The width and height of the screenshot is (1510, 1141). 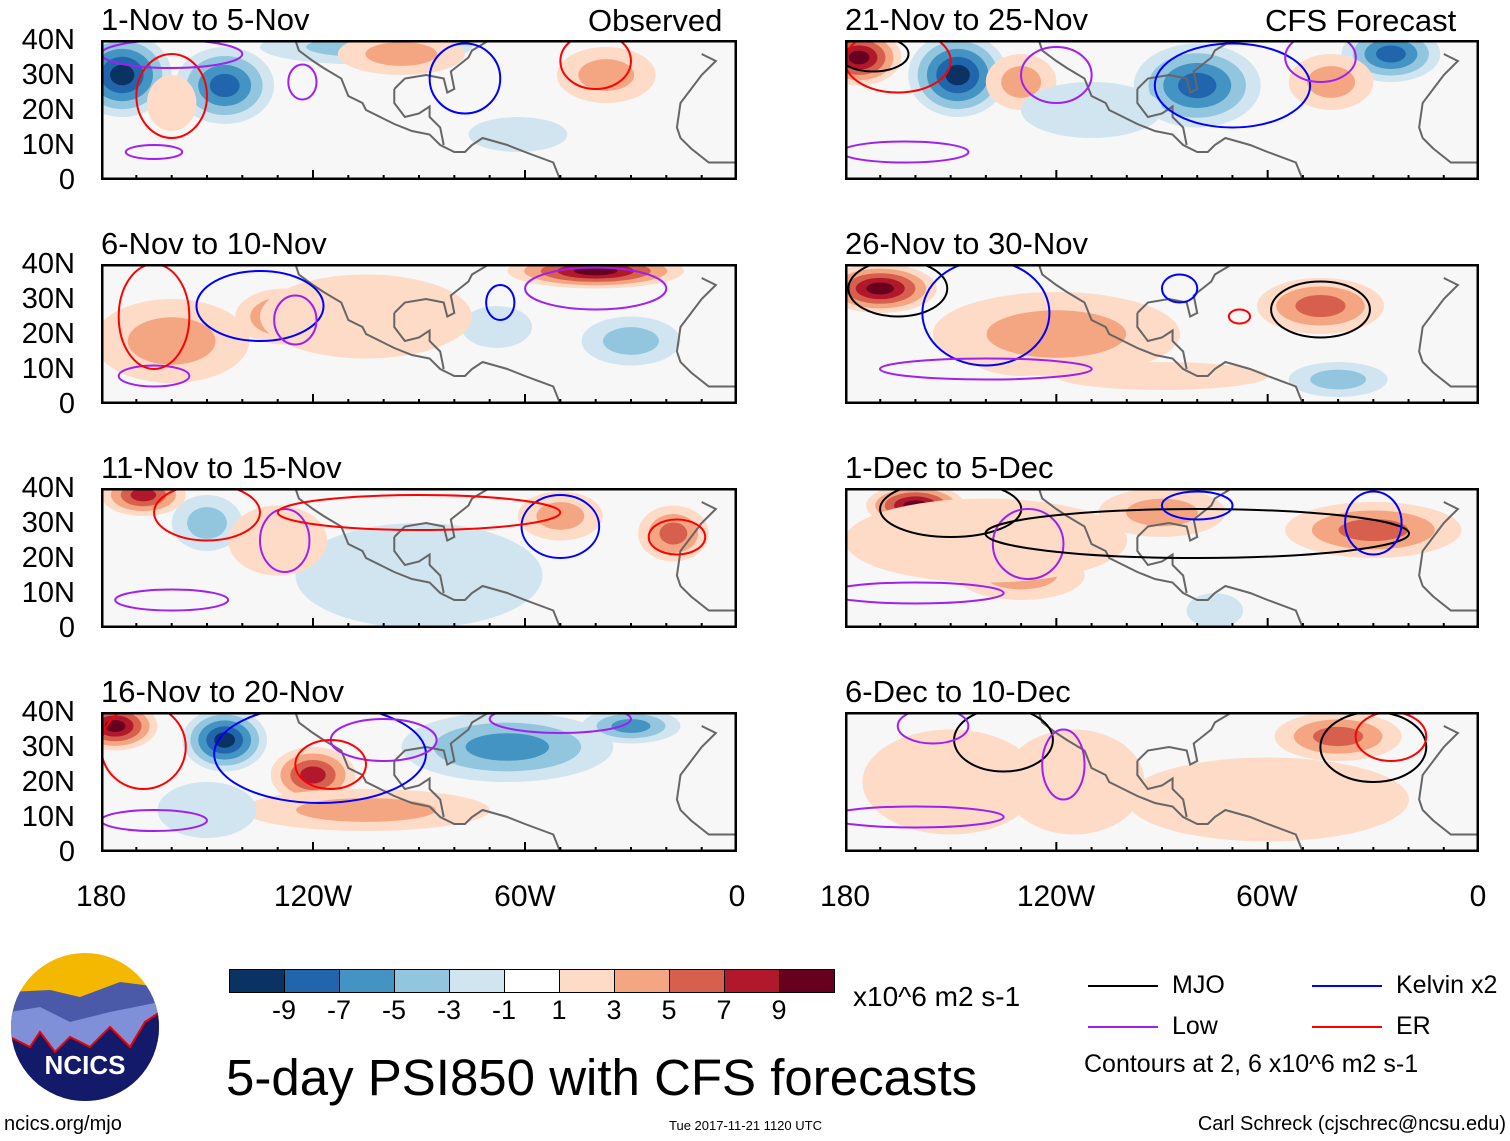 What do you see at coordinates (1404, 985) in the screenshot?
I see `legend-kelvin: Kelvin x2` at bounding box center [1404, 985].